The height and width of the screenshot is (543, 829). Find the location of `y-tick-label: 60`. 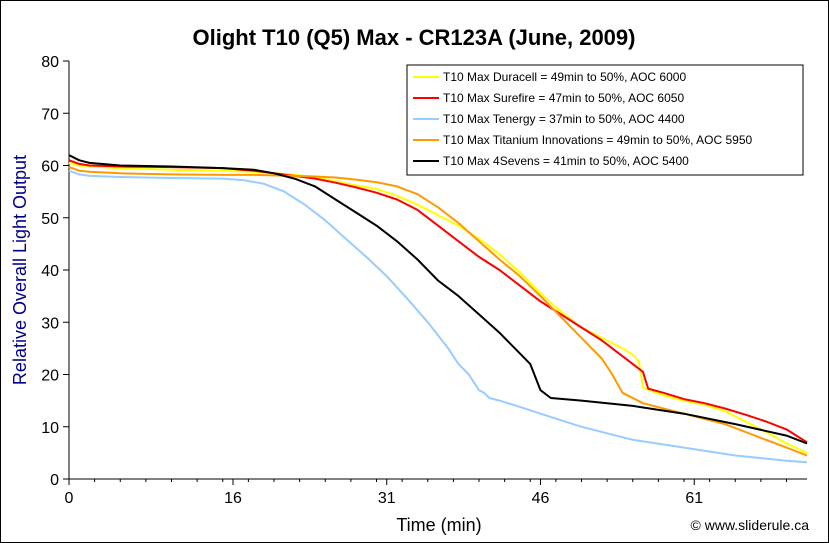

y-tick-label: 60 is located at coordinates (50, 167).